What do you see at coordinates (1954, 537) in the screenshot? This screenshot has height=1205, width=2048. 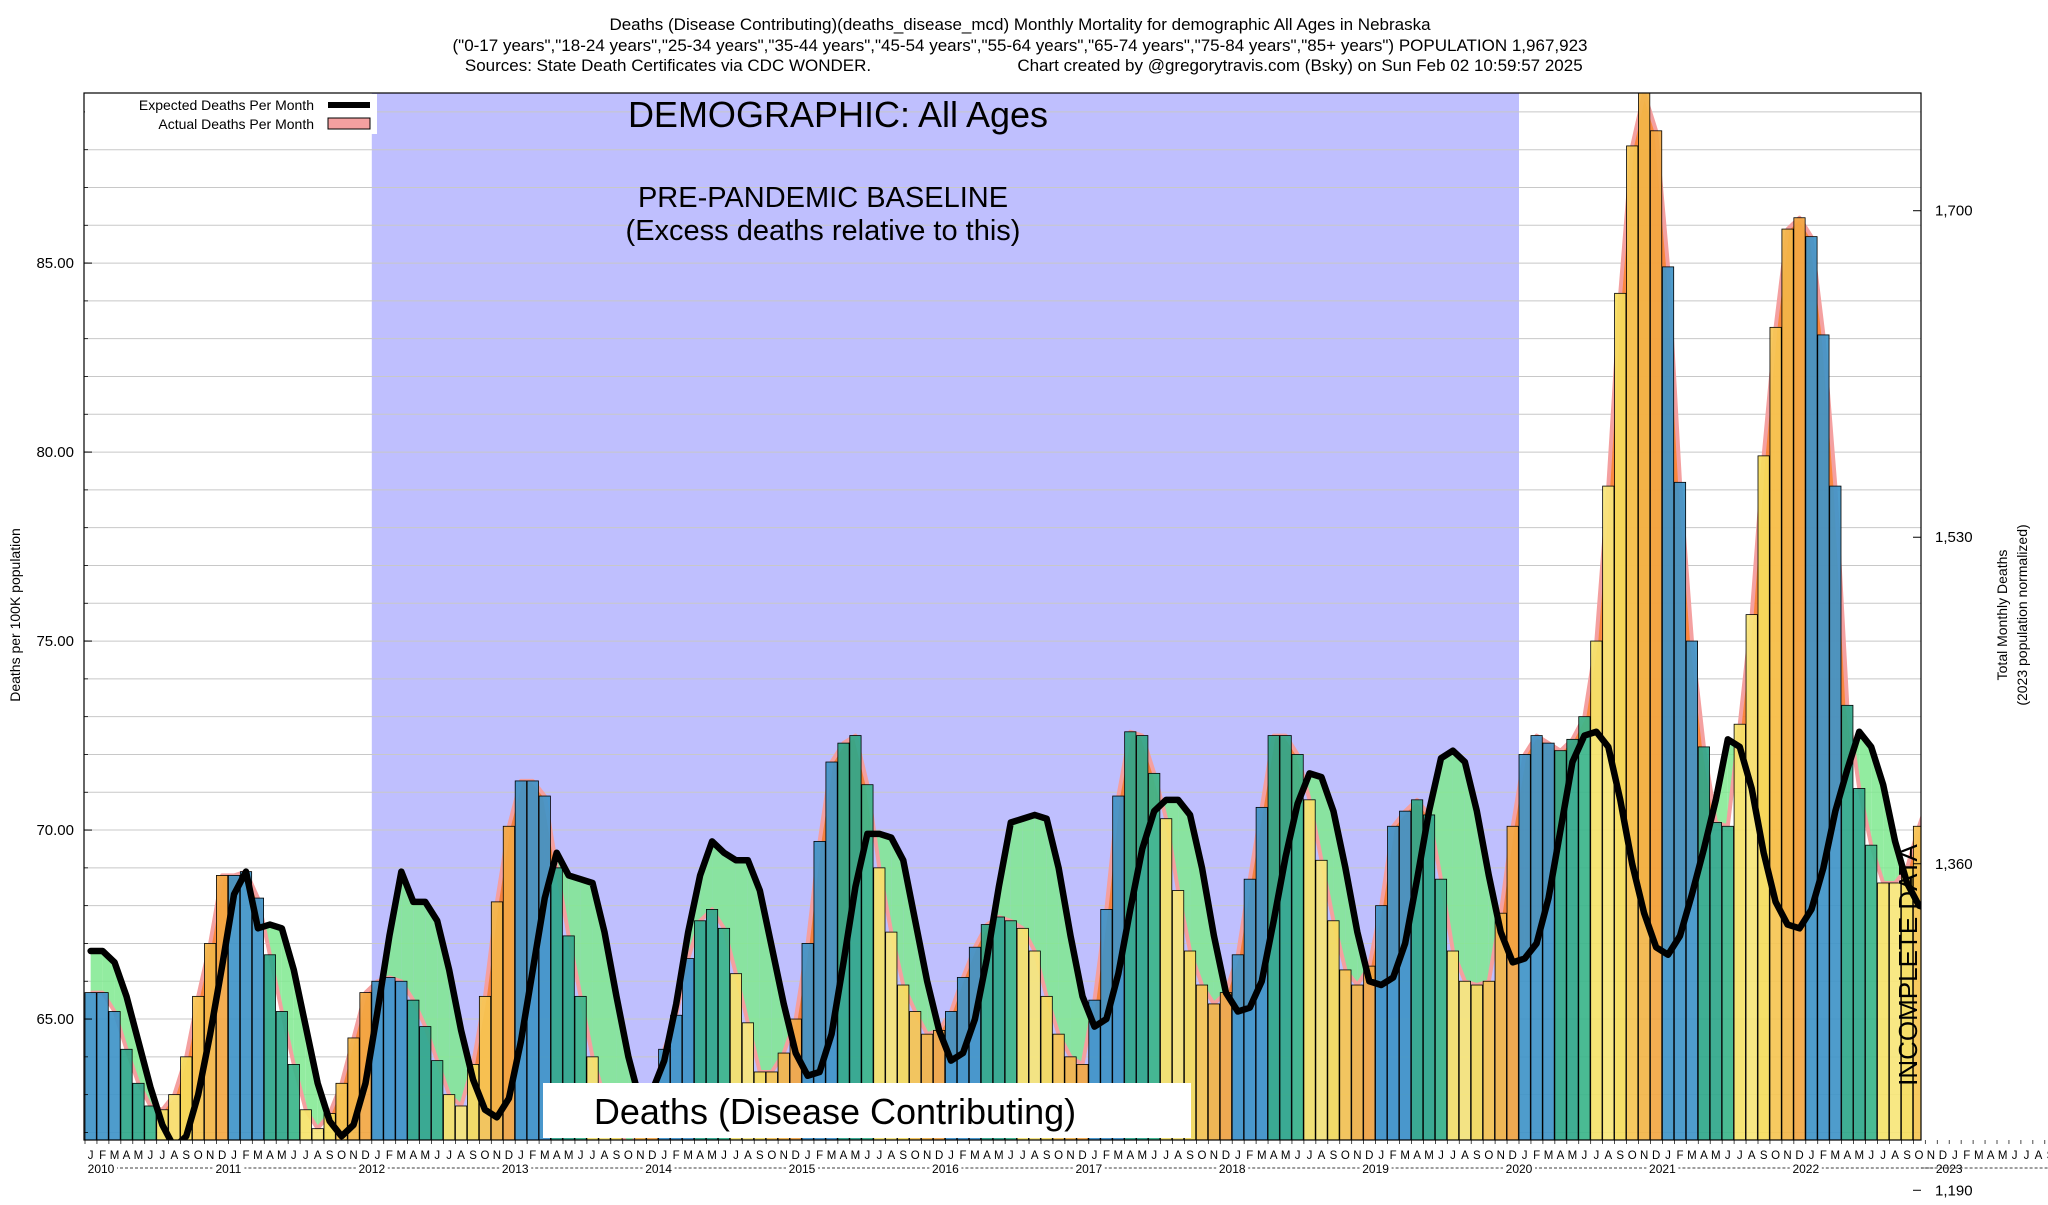 I see `y2-tick-label: 1,530` at bounding box center [1954, 537].